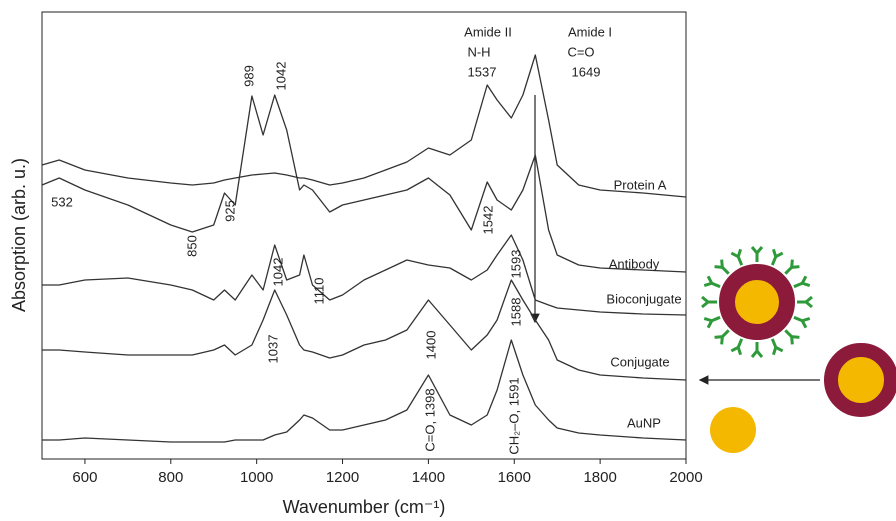  Describe the element at coordinates (318, 291) in the screenshot. I see `peak-annotation: 1110` at that location.